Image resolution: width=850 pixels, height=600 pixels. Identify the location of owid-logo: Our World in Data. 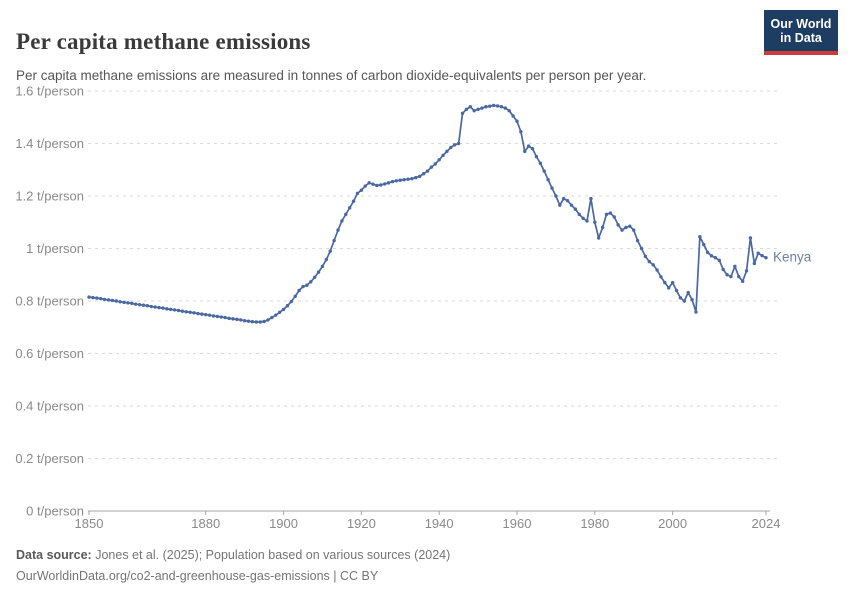
(801, 32).